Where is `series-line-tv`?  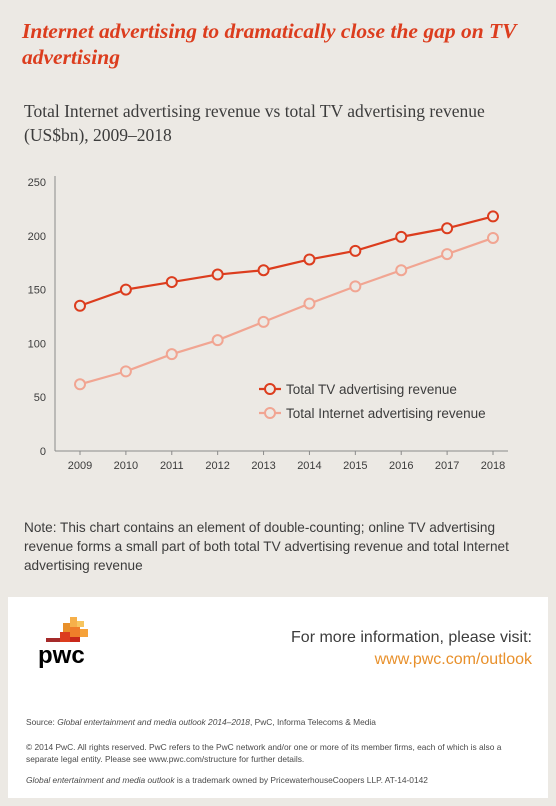 series-line-tv is located at coordinates (286, 261).